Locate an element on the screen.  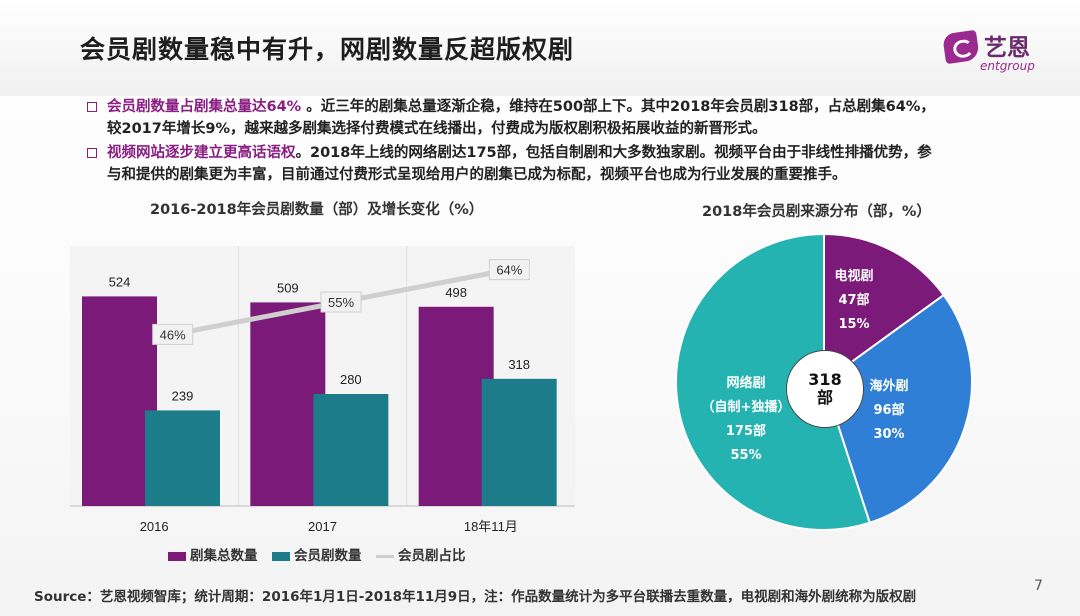
x-tick-label: 18年11月 is located at coordinates (491, 526).